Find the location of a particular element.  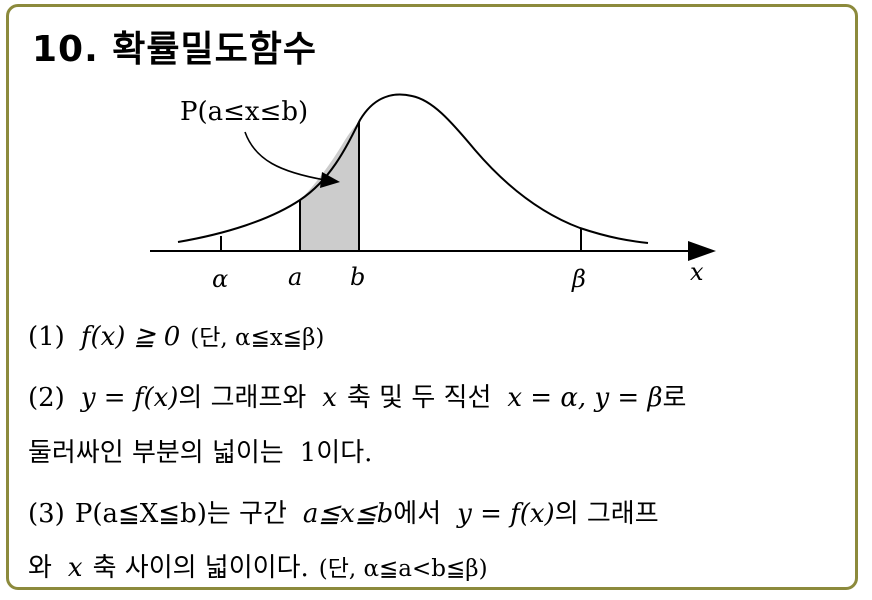

alpha-label: α is located at coordinates (220, 279).